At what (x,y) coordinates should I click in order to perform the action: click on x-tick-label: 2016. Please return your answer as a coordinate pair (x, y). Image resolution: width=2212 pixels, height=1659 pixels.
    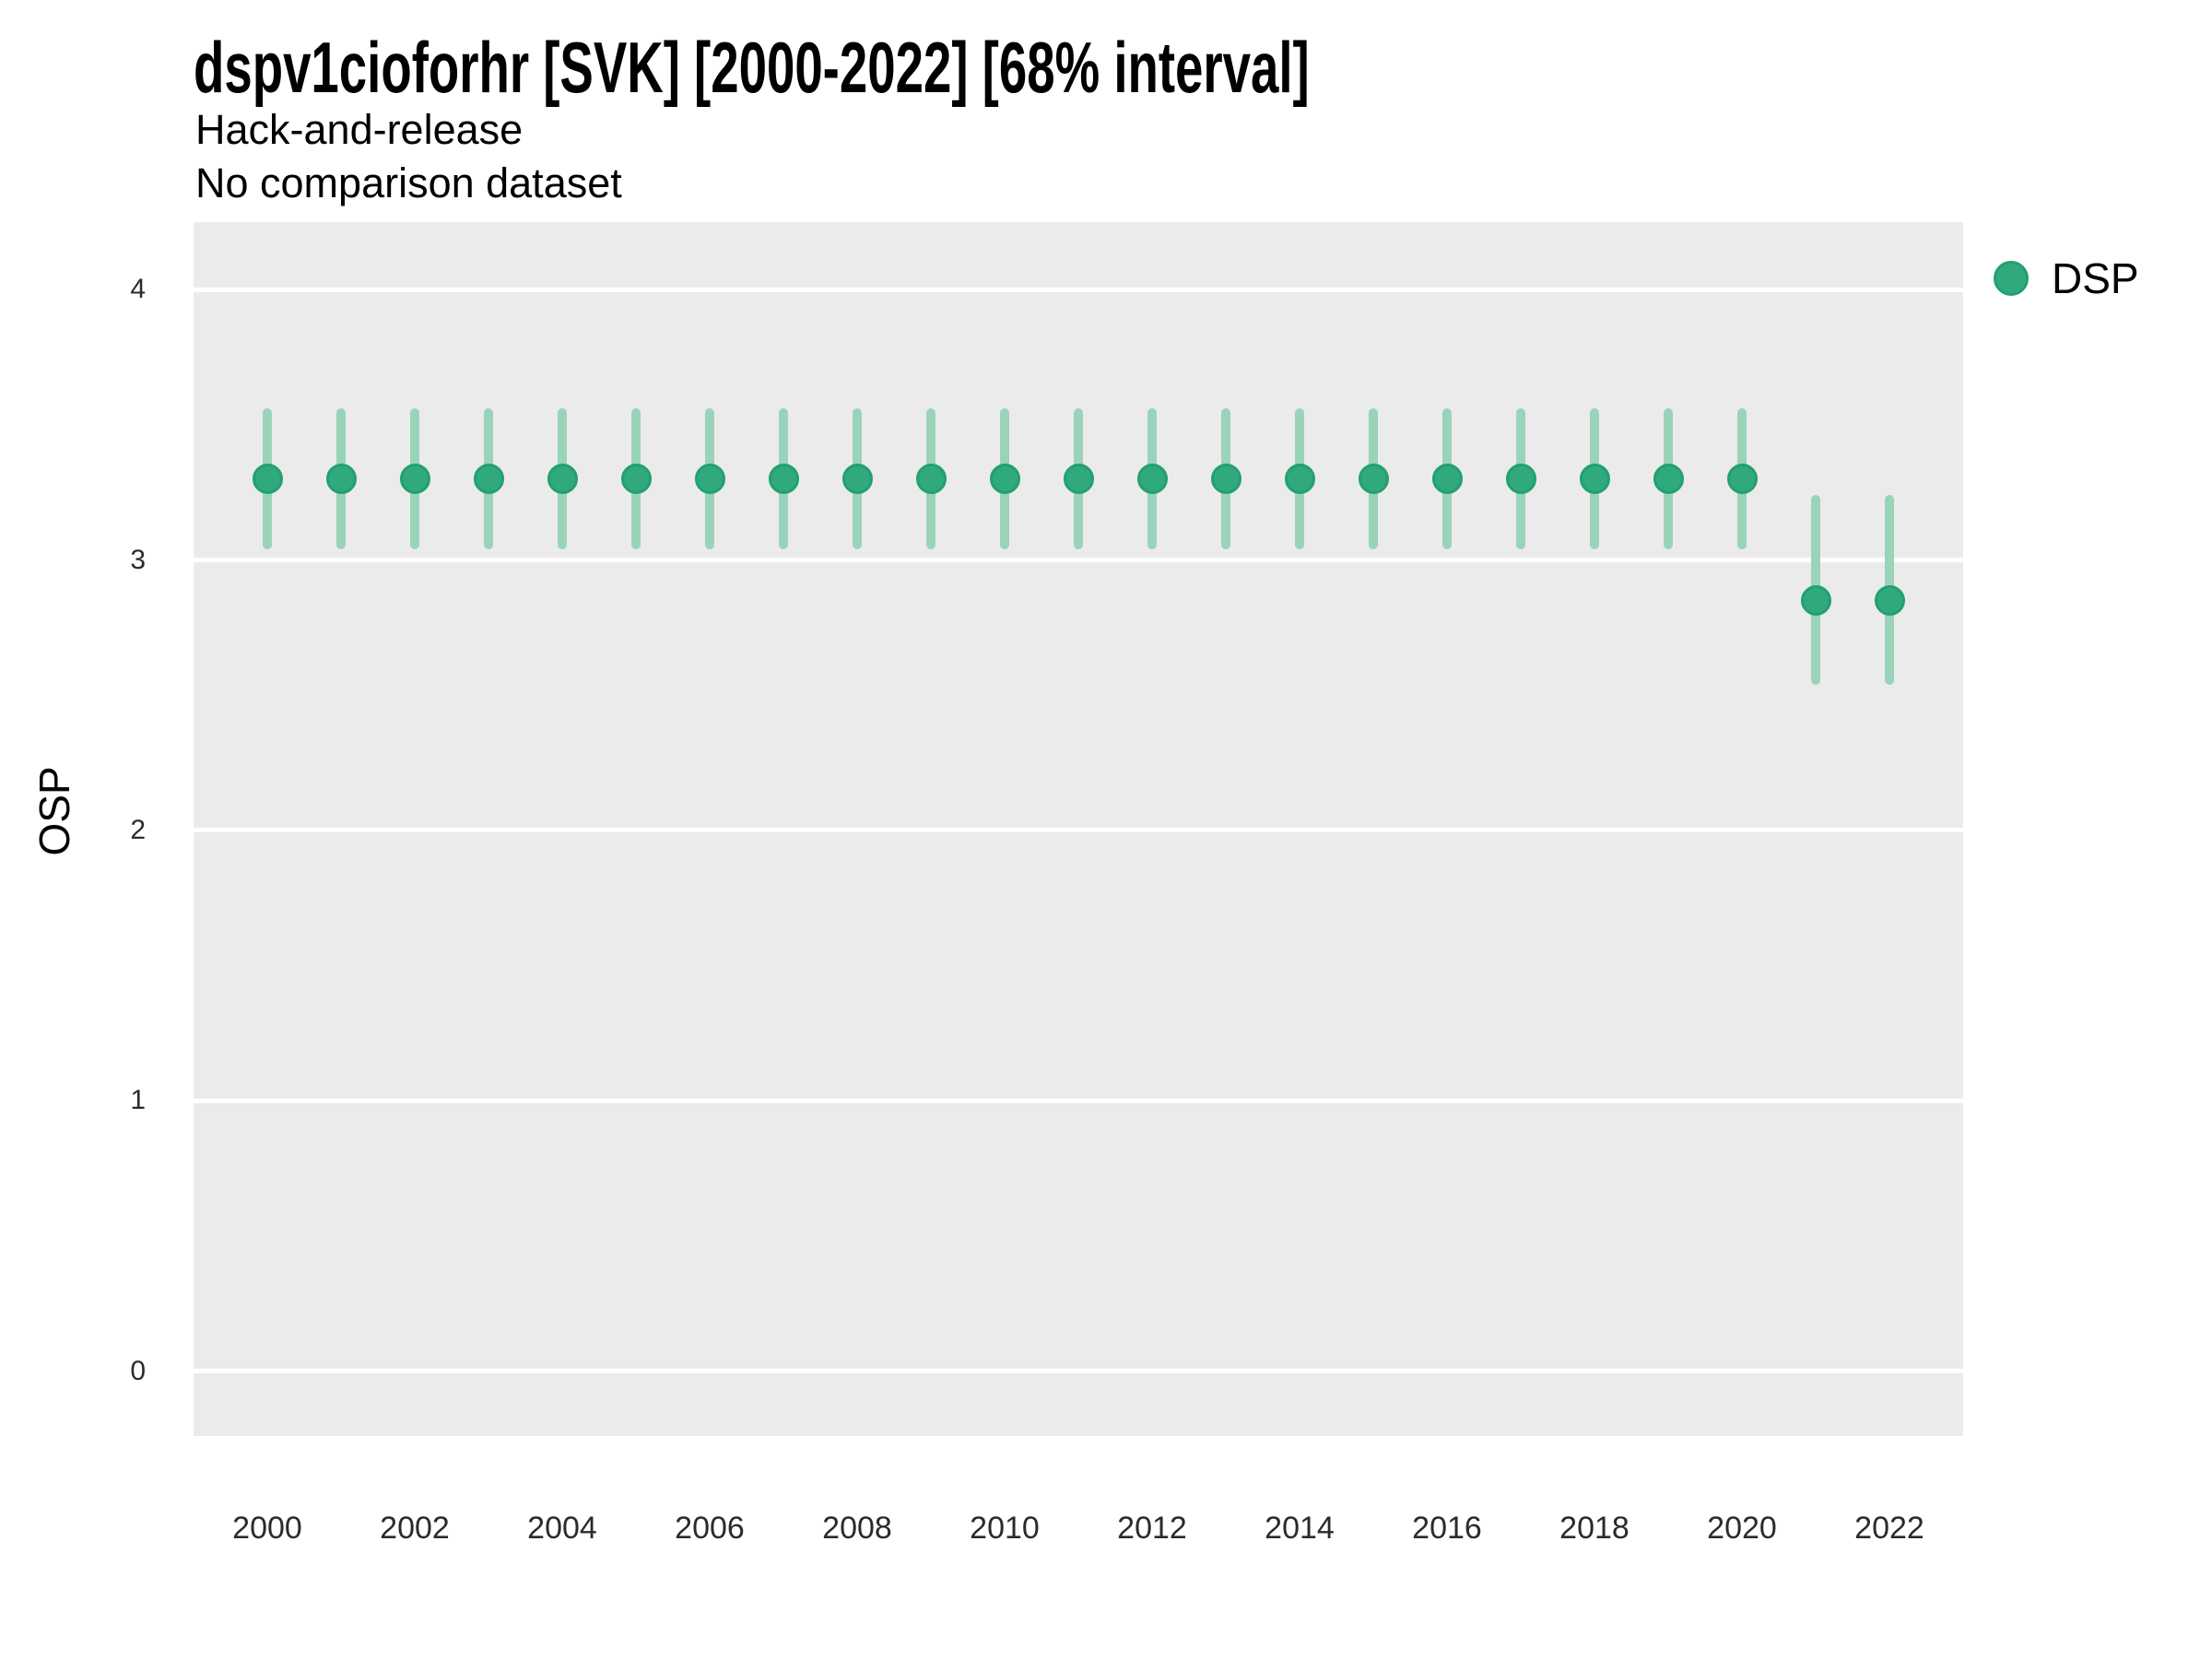
    Looking at the image, I should click on (1447, 1528).